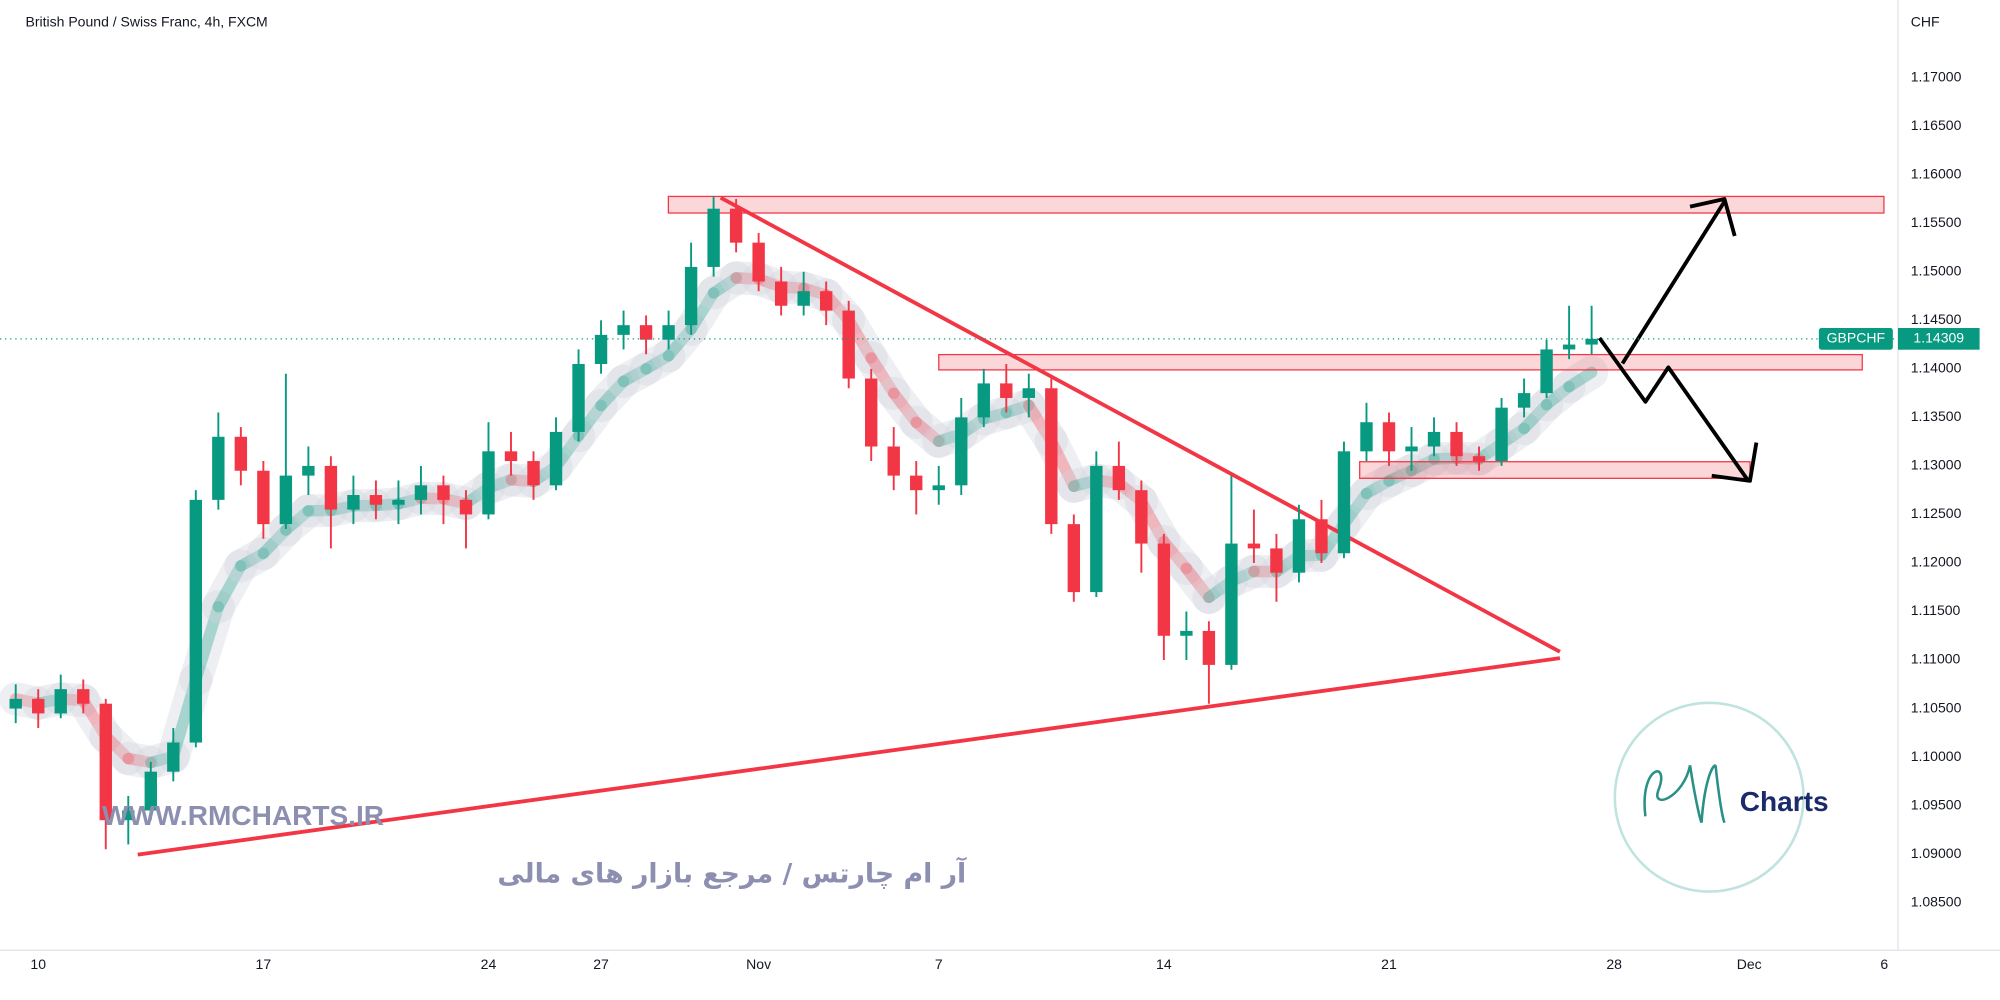 The image size is (2000, 1000). I want to click on logo-text: Charts, so click(1784, 801).